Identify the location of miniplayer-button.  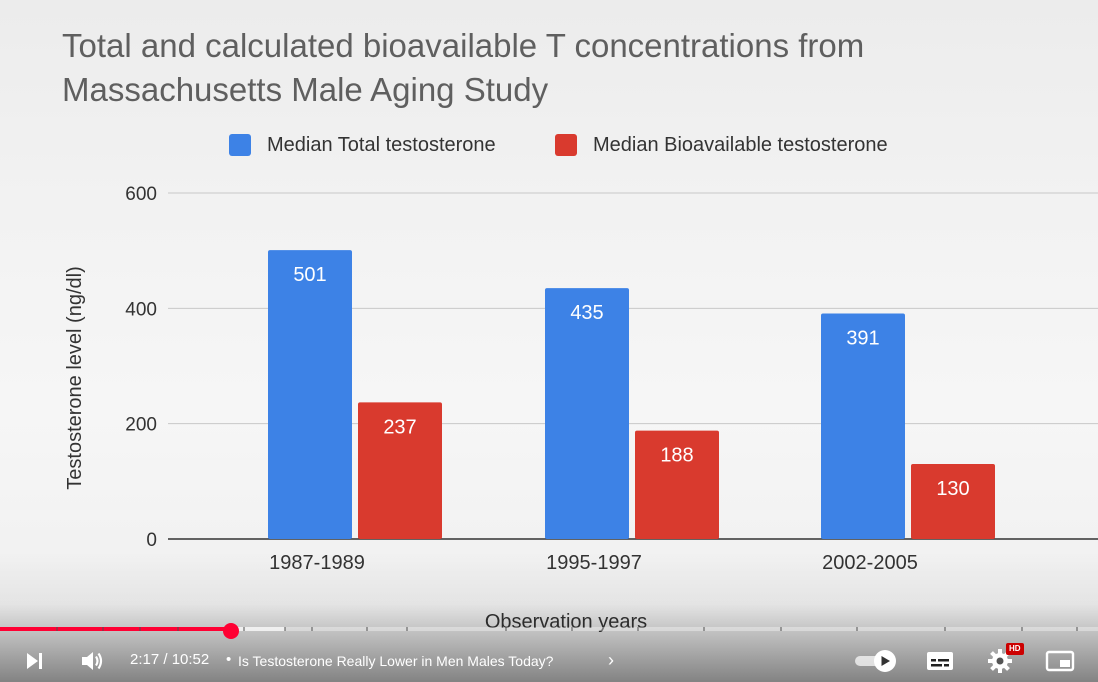
(1060, 661).